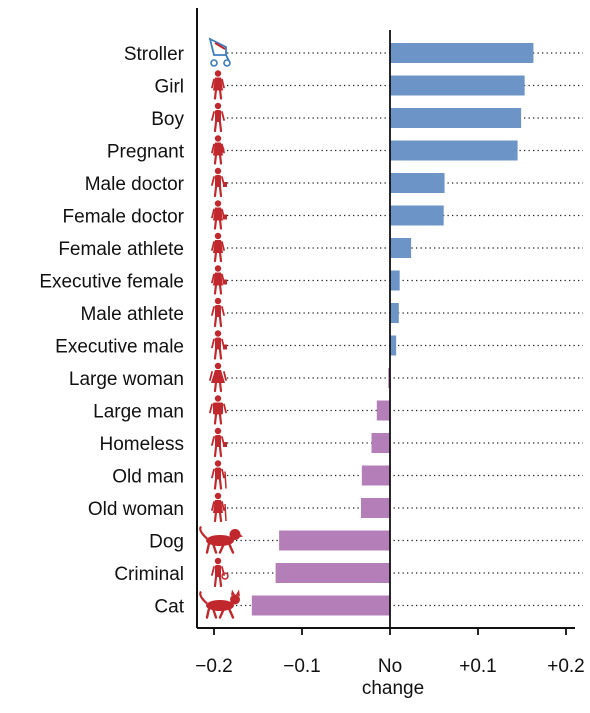 The image size is (590, 713). Describe the element at coordinates (214, 666) in the screenshot. I see `x-tick-label: −0.2` at that location.